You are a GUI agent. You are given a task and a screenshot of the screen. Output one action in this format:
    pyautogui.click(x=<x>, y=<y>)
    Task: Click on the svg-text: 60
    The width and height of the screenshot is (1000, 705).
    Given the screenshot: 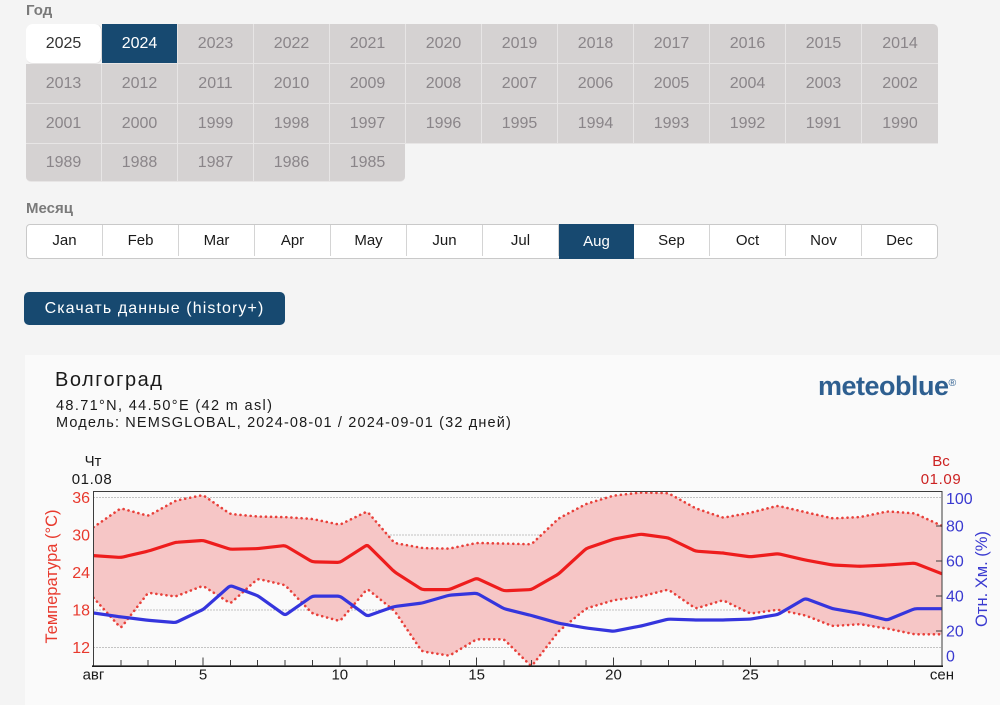 What is the action you would take?
    pyautogui.click(x=955, y=562)
    